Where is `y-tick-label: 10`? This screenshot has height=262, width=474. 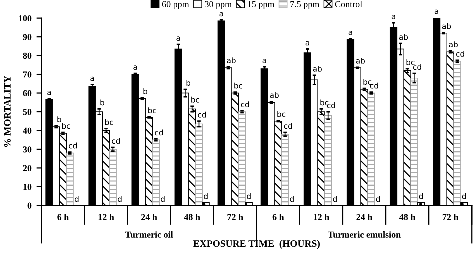
y-tick-label: 10 is located at coordinates (28, 187).